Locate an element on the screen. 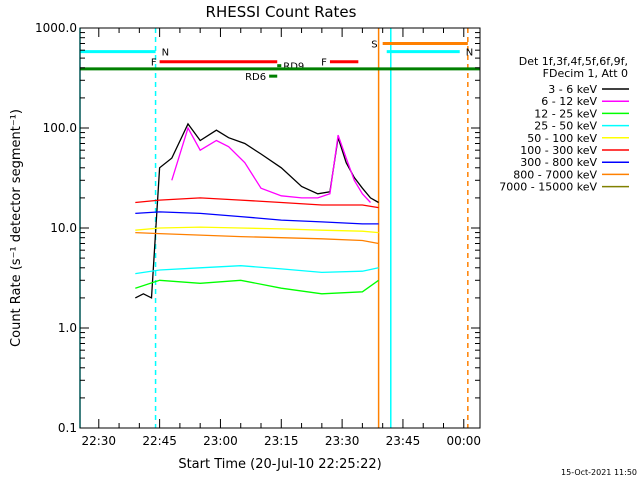 The image size is (640, 480). legend-label: 300 - 800 keV is located at coordinates (558, 162).